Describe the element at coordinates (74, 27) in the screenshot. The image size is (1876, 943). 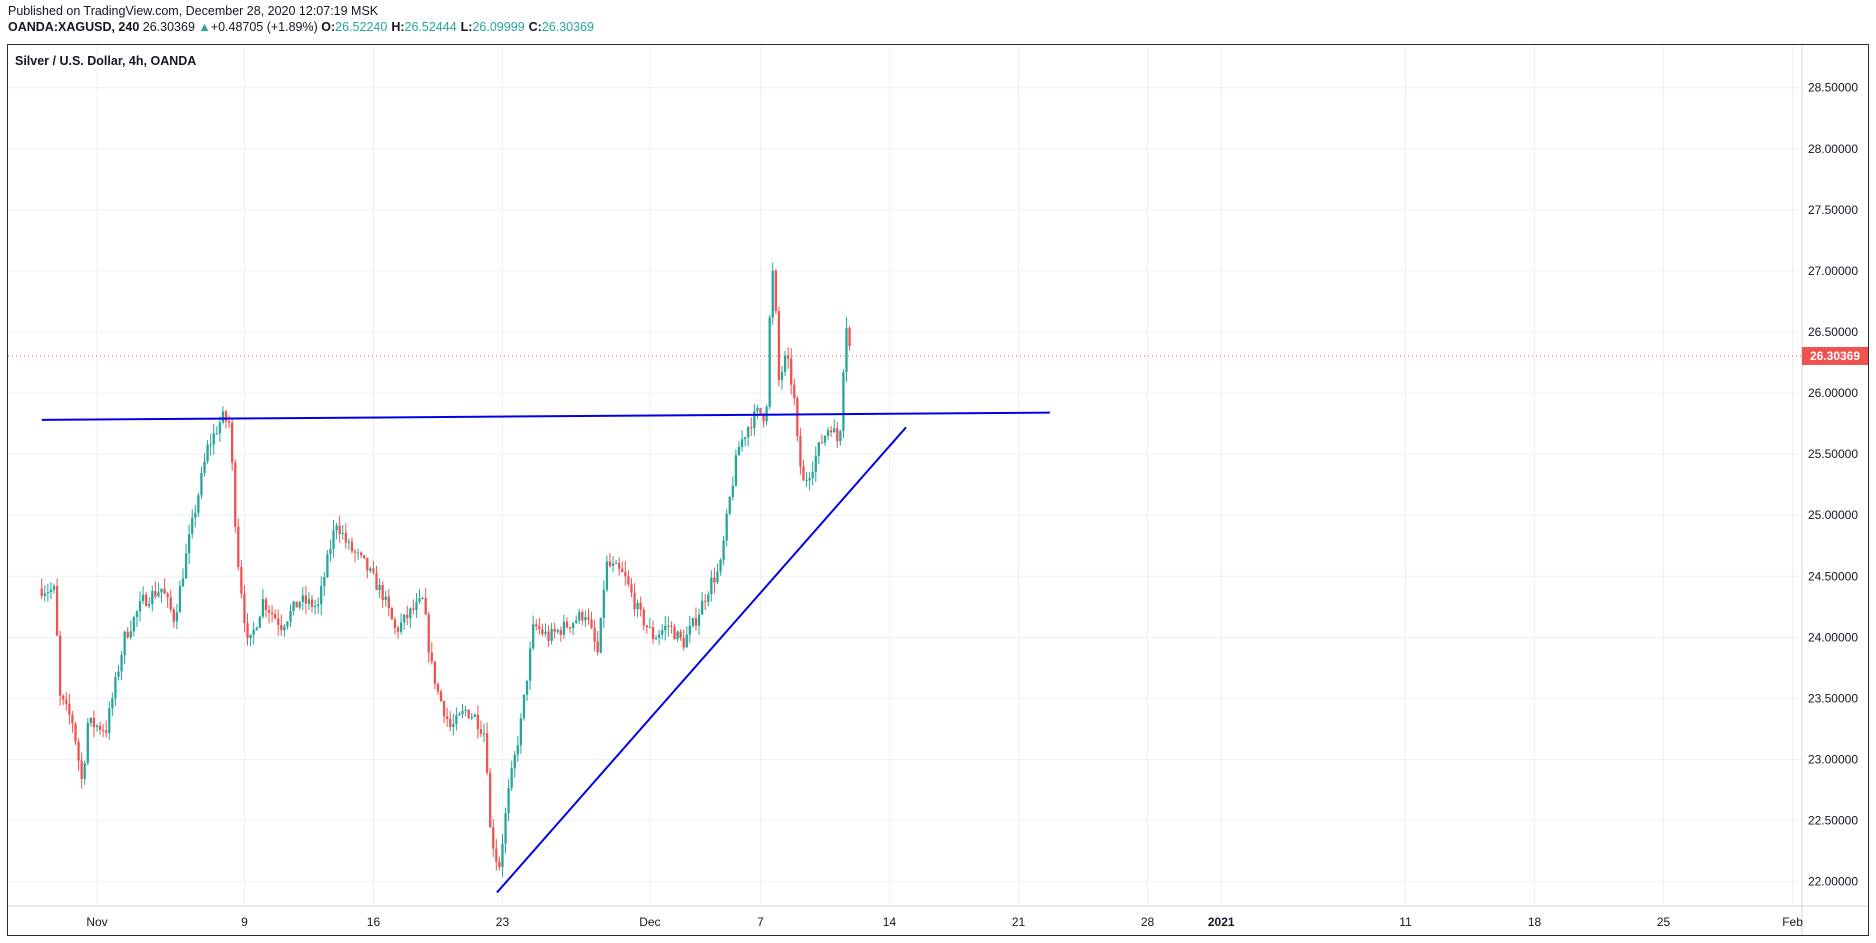
I see `symbol-label: OANDA:XAGUSD, 240` at that location.